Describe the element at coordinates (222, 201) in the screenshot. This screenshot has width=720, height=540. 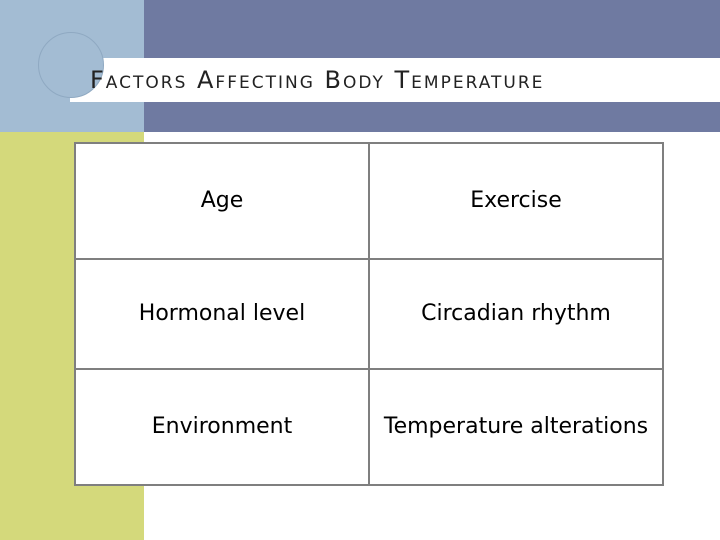
I see `table-cell: Age` at that location.